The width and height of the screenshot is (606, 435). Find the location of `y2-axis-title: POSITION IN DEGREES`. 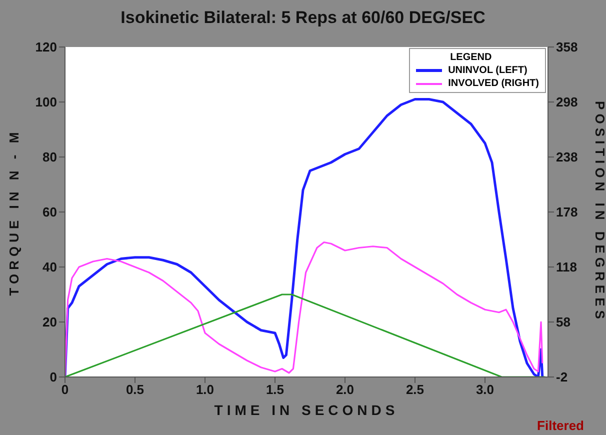

y2-axis-title: POSITION IN DEGREES is located at coordinates (599, 212).